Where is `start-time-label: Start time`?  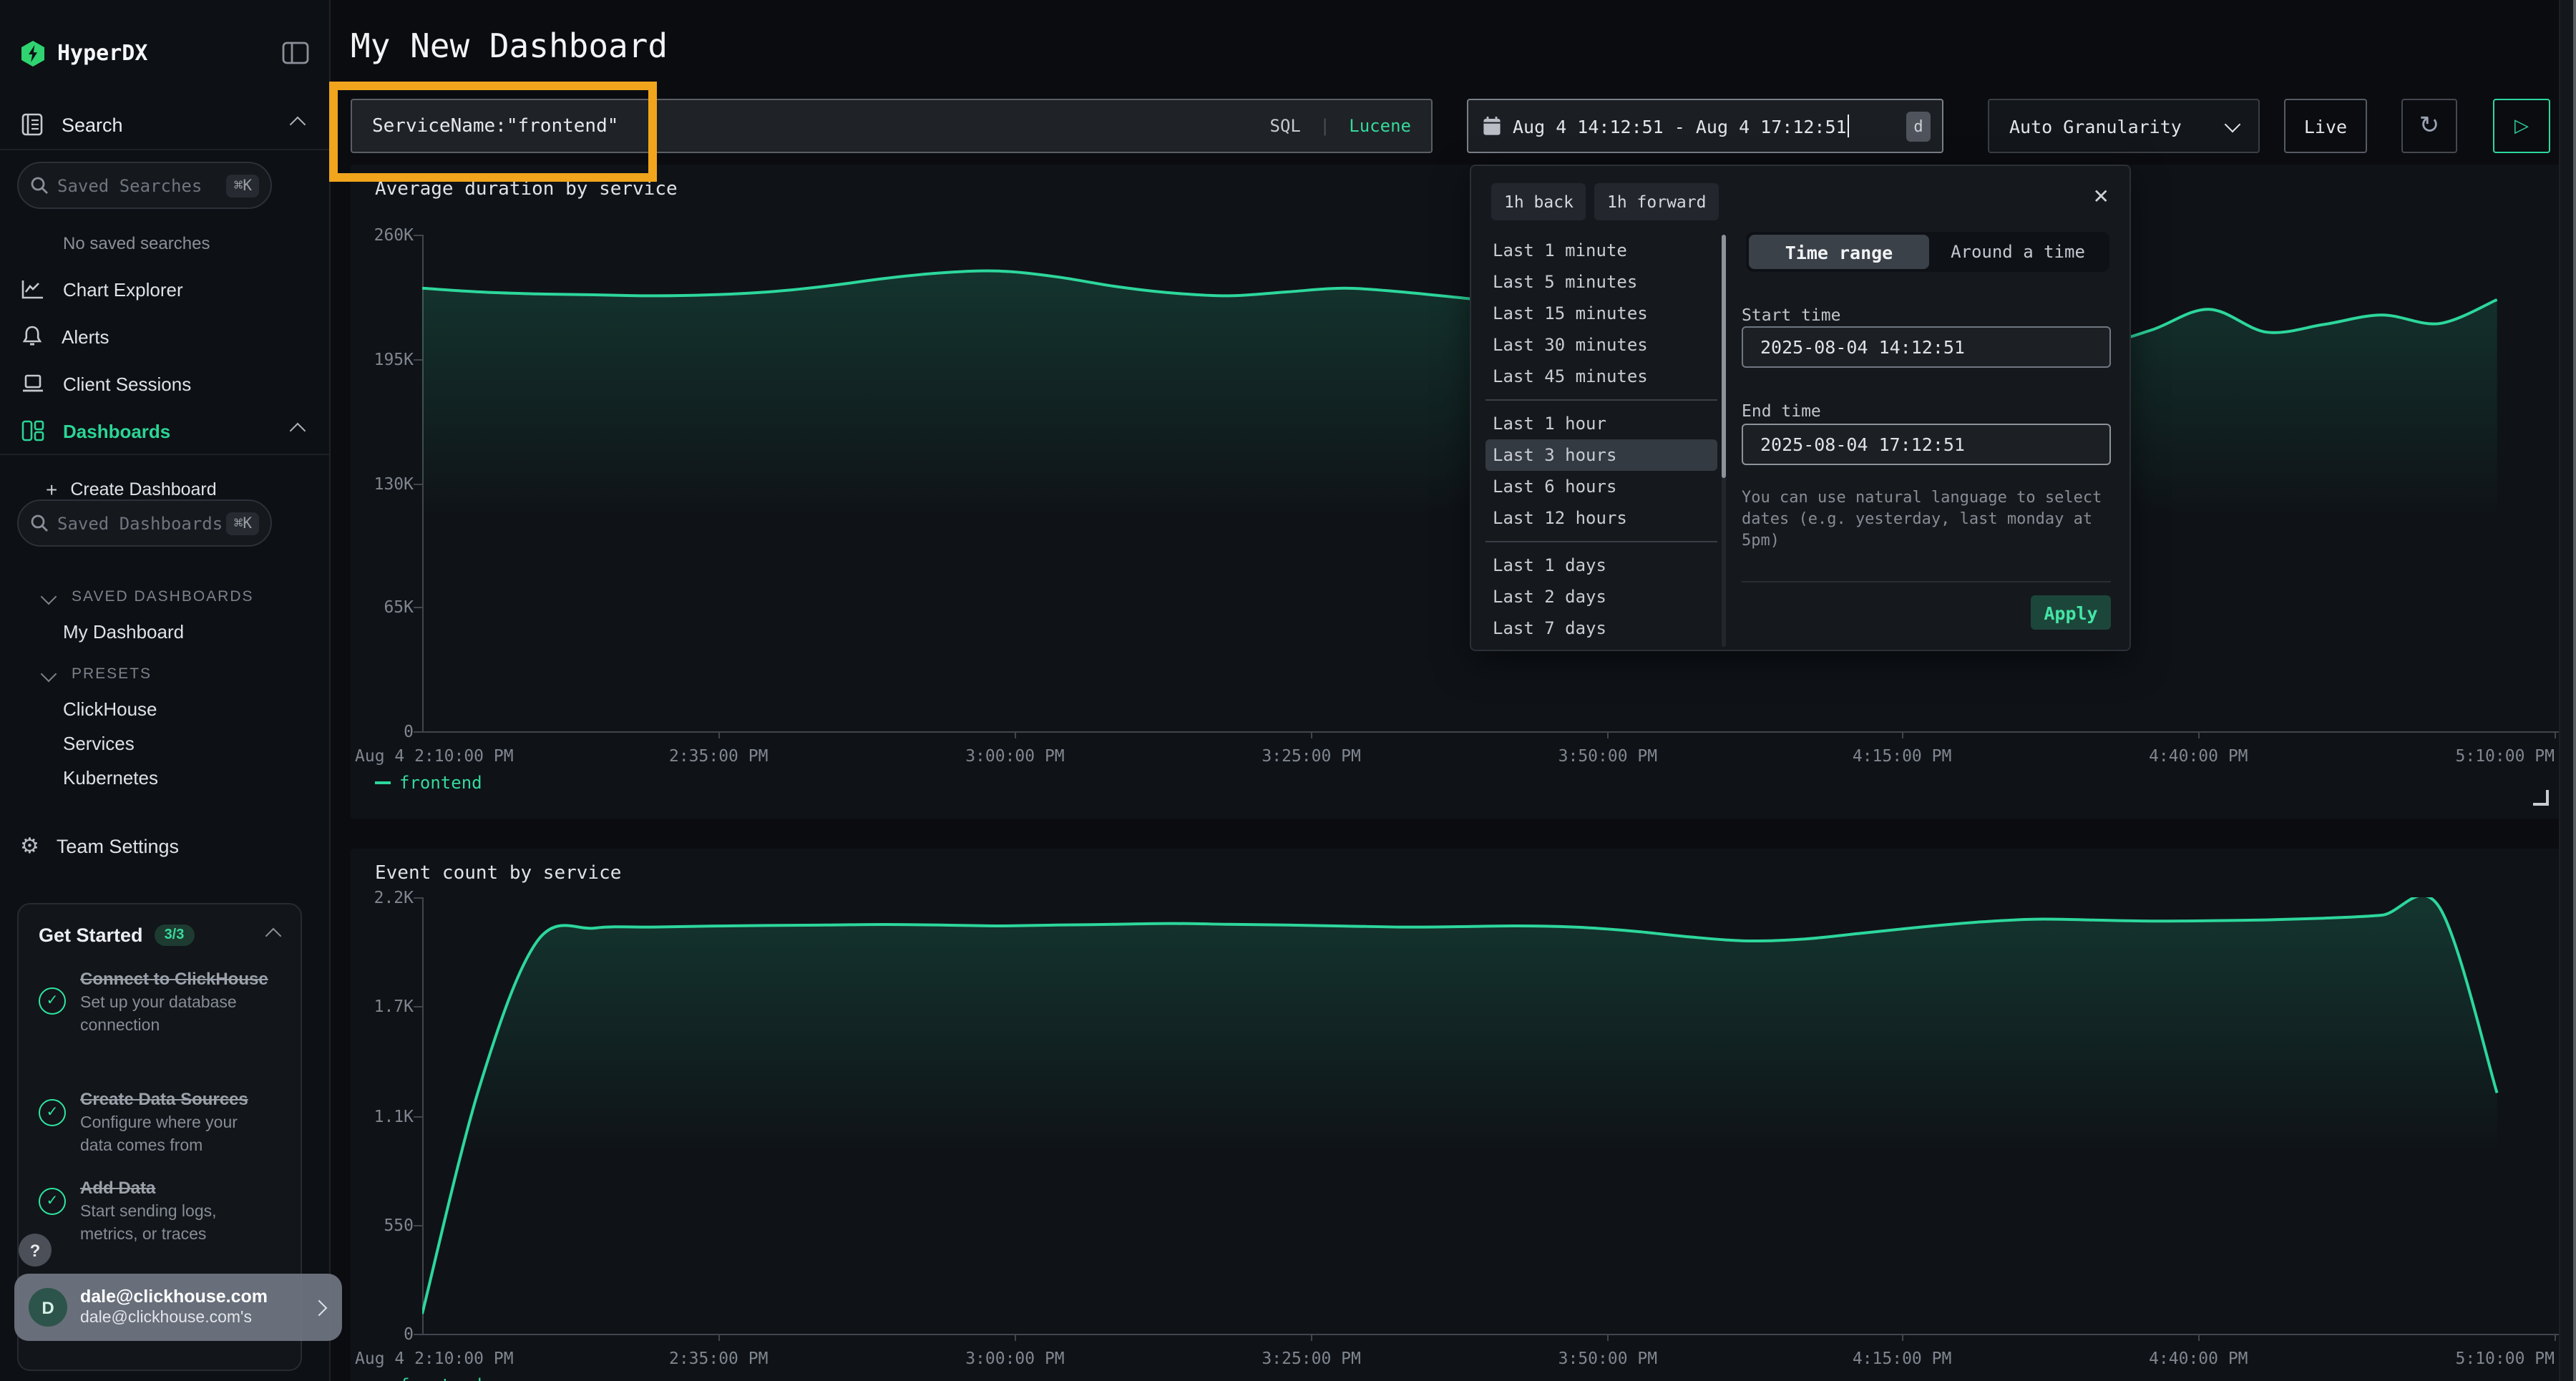
start-time-label: Start time is located at coordinates (1791, 315).